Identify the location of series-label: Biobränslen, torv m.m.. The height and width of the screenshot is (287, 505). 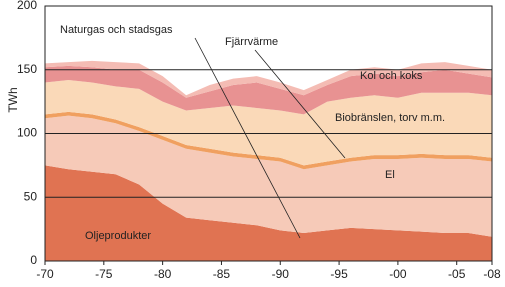
(390, 118).